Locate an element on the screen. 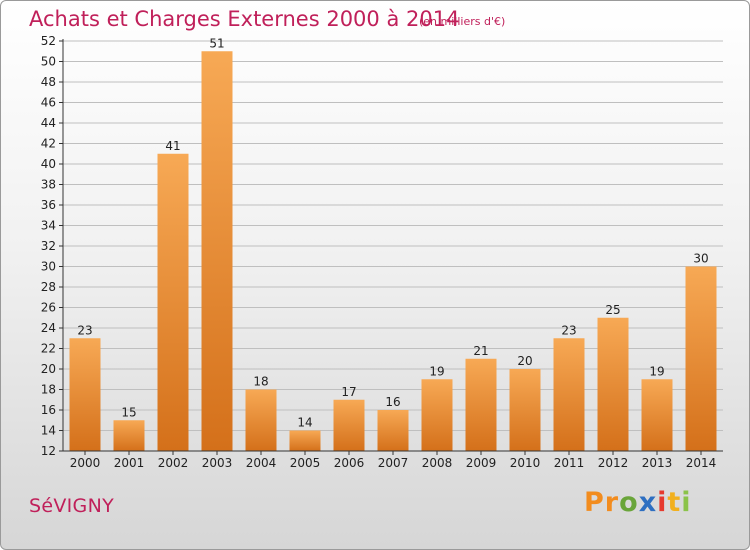  bar-2009 is located at coordinates (481, 404).